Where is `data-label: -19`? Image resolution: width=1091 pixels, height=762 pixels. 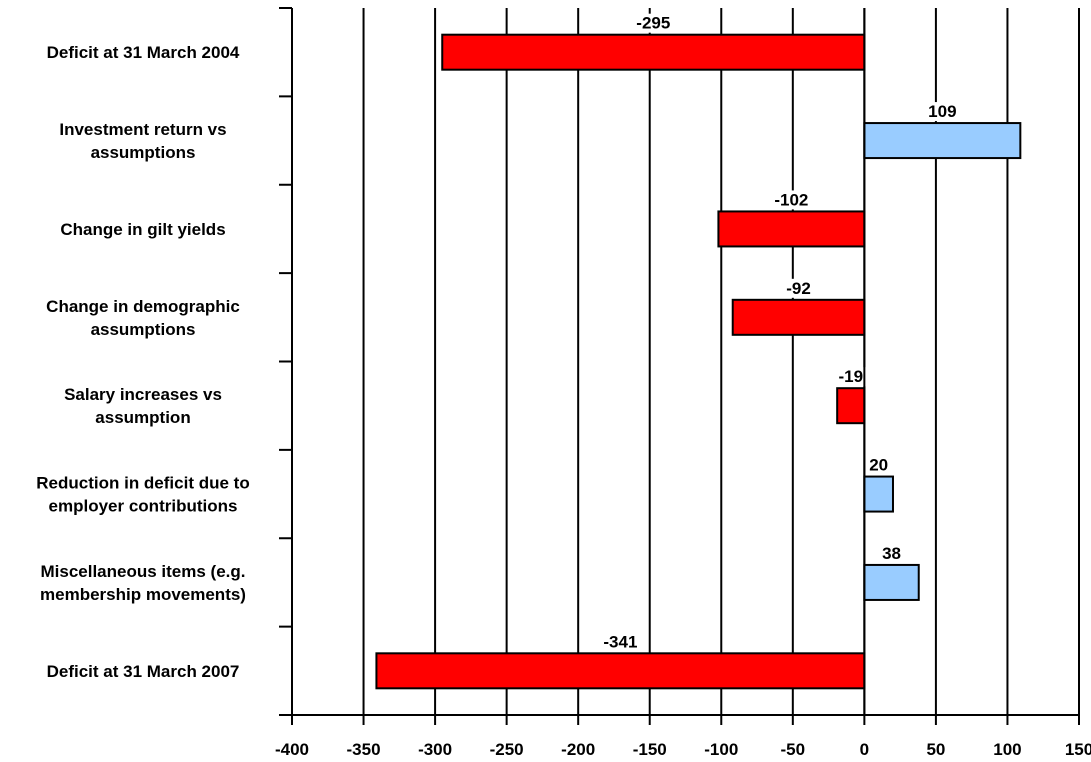
data-label: -19 is located at coordinates (850, 376).